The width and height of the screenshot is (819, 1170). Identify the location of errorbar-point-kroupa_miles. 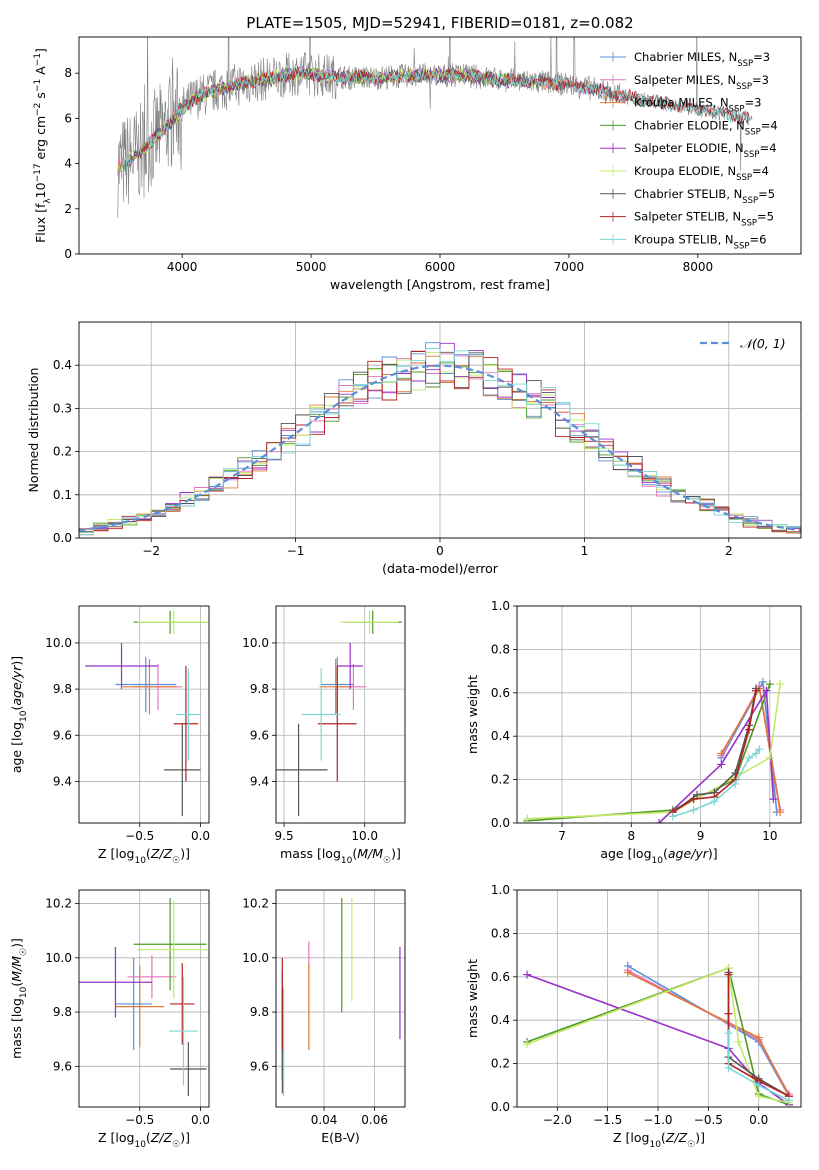
(335, 687).